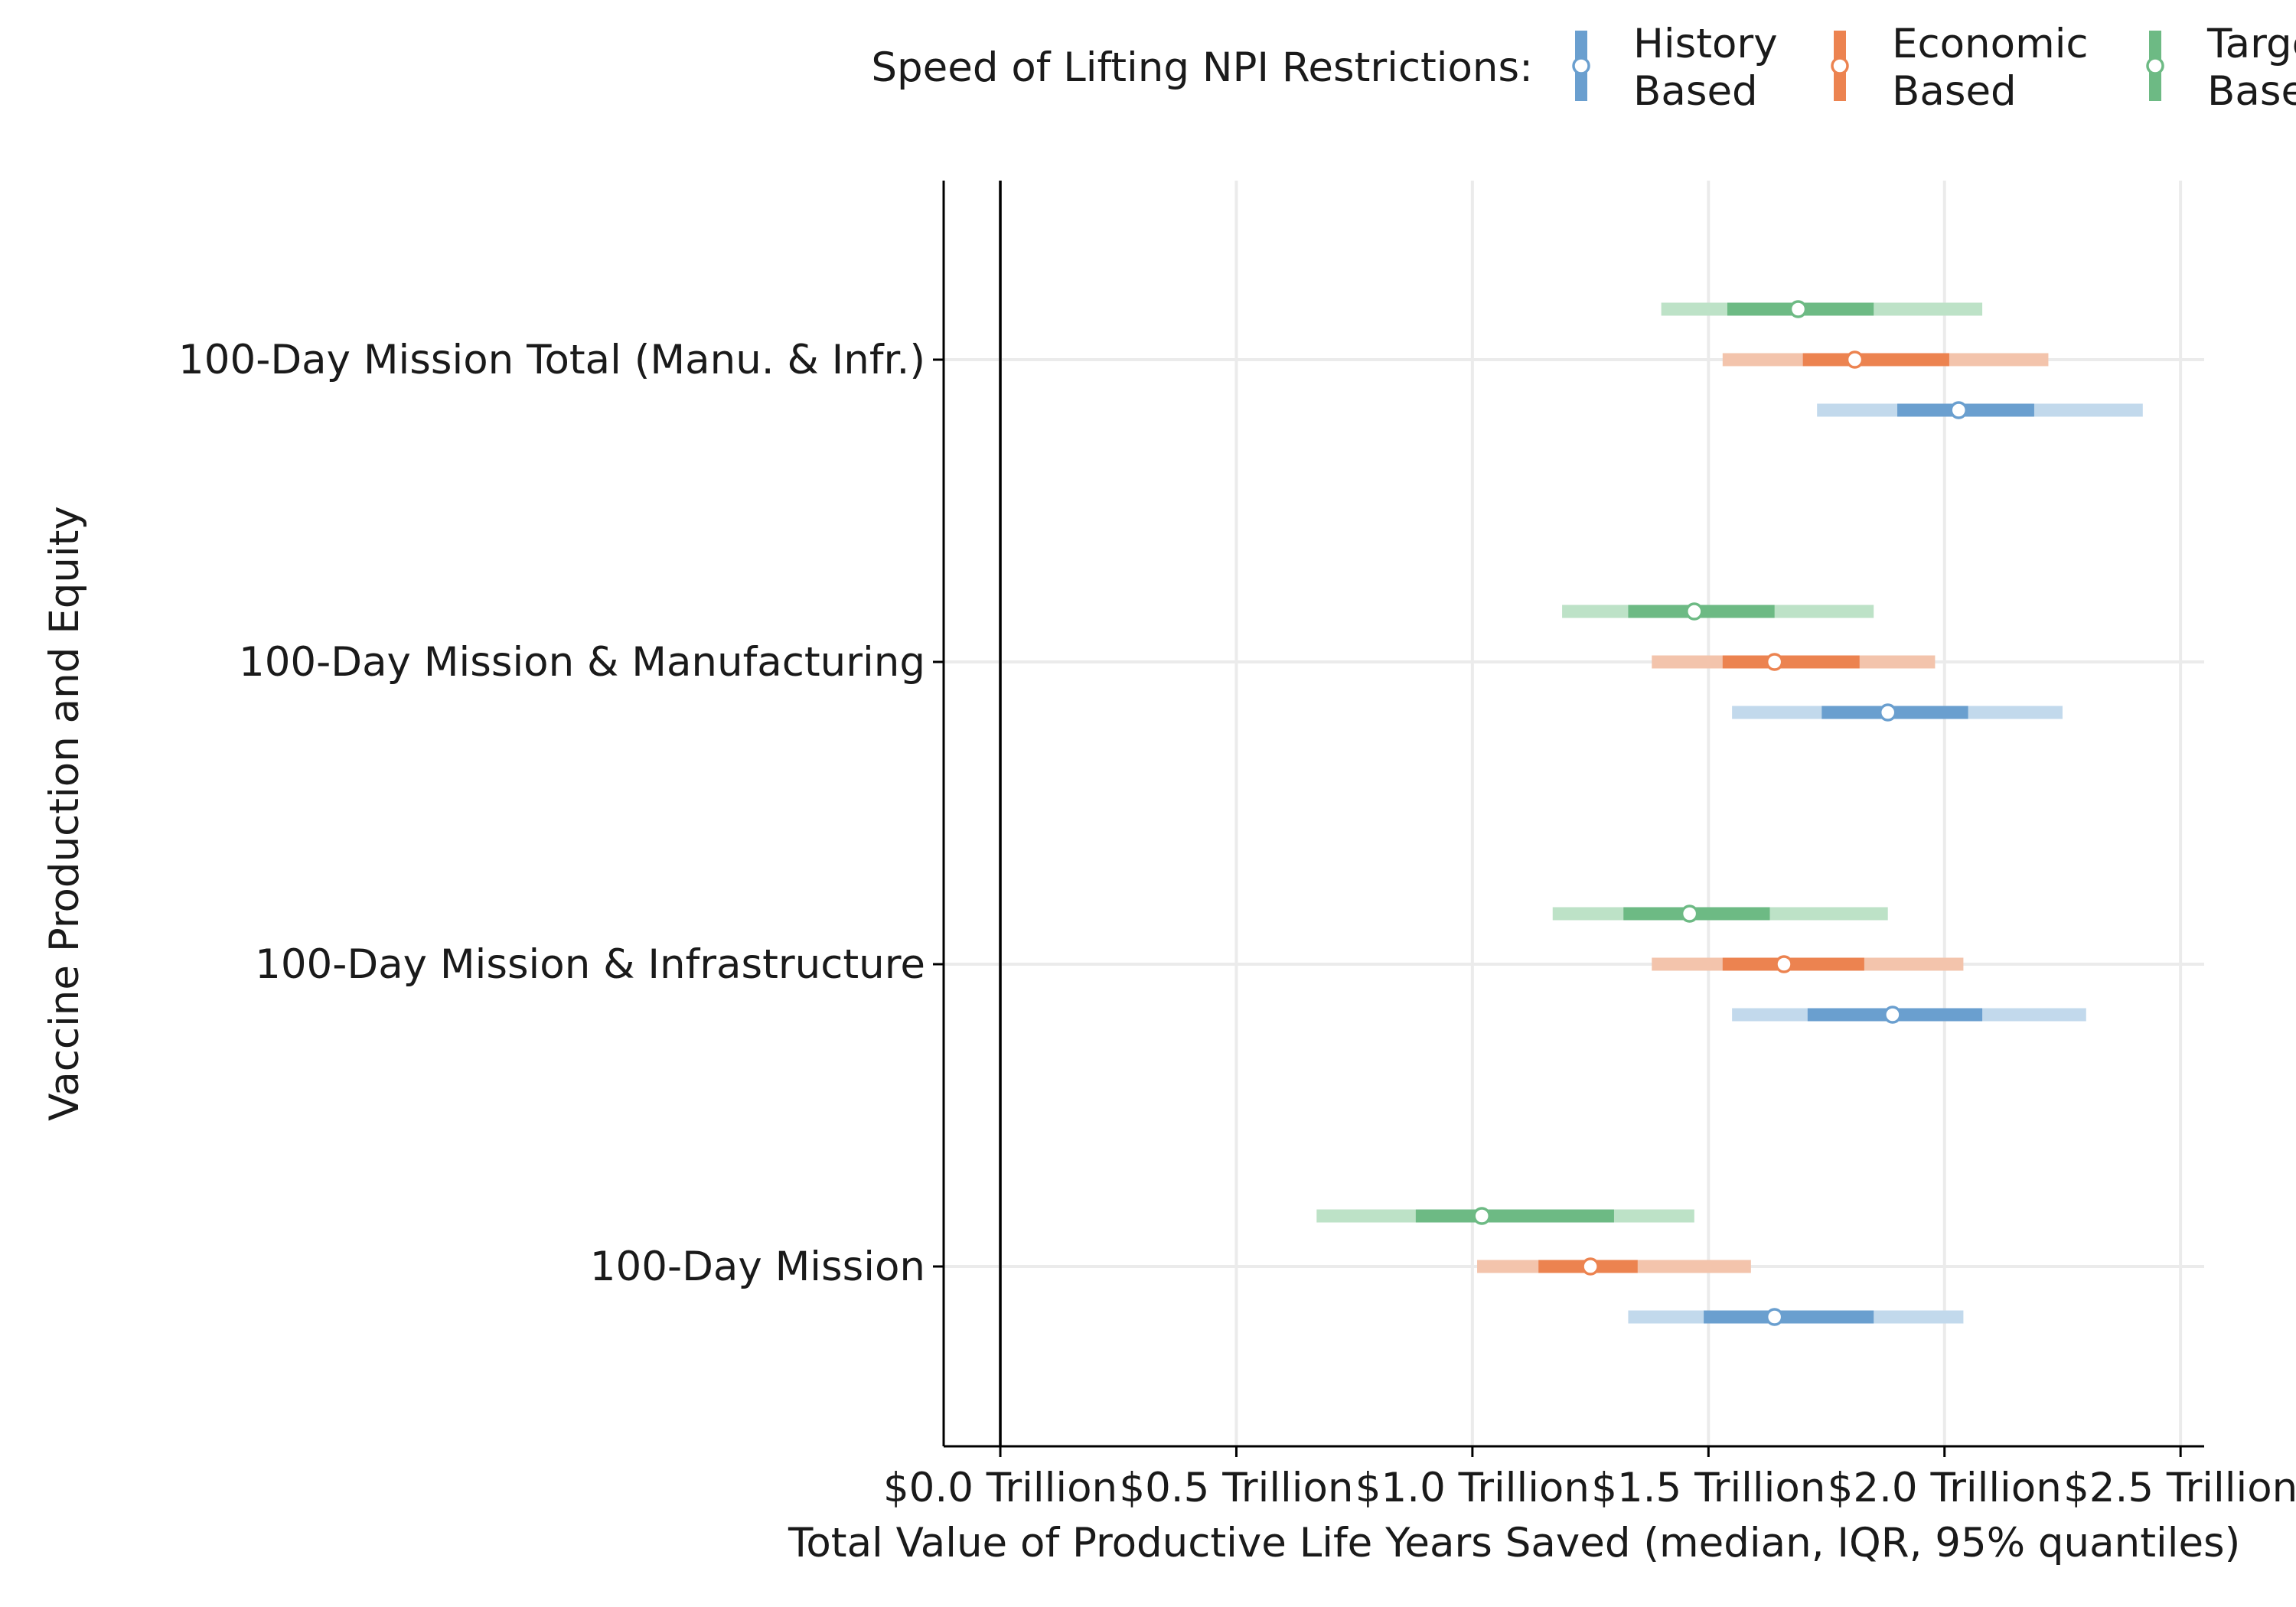  What do you see at coordinates (1784, 964) in the screenshot?
I see `median-point-economic-based-100-day-mission-infrastructure` at bounding box center [1784, 964].